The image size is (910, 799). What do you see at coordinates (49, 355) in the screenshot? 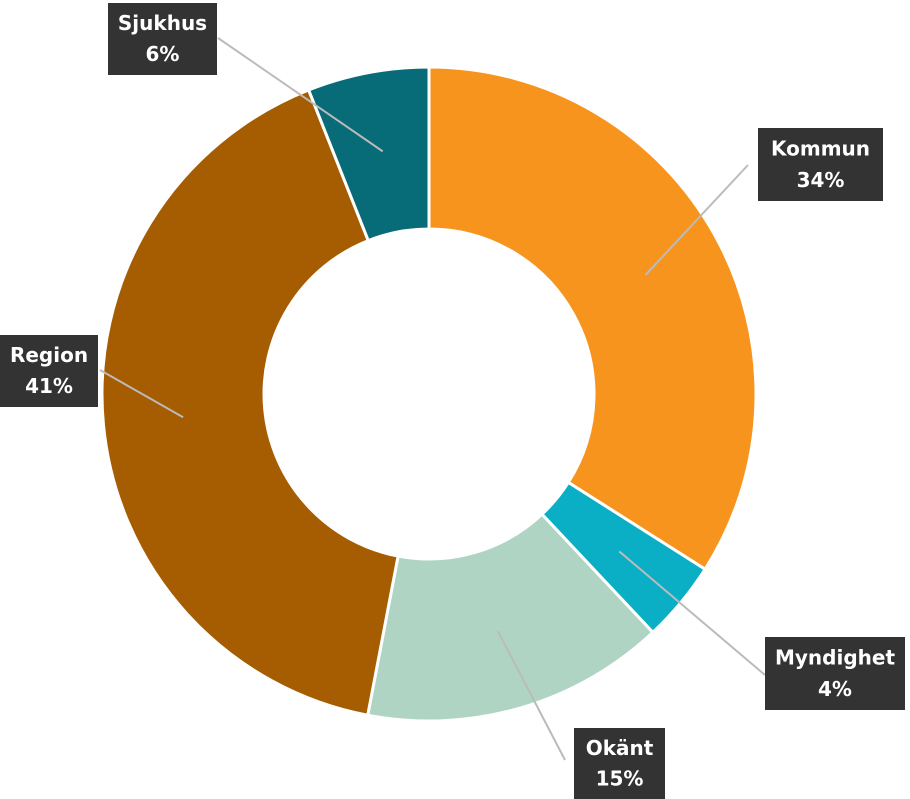
I see `label-name: Region` at bounding box center [49, 355].